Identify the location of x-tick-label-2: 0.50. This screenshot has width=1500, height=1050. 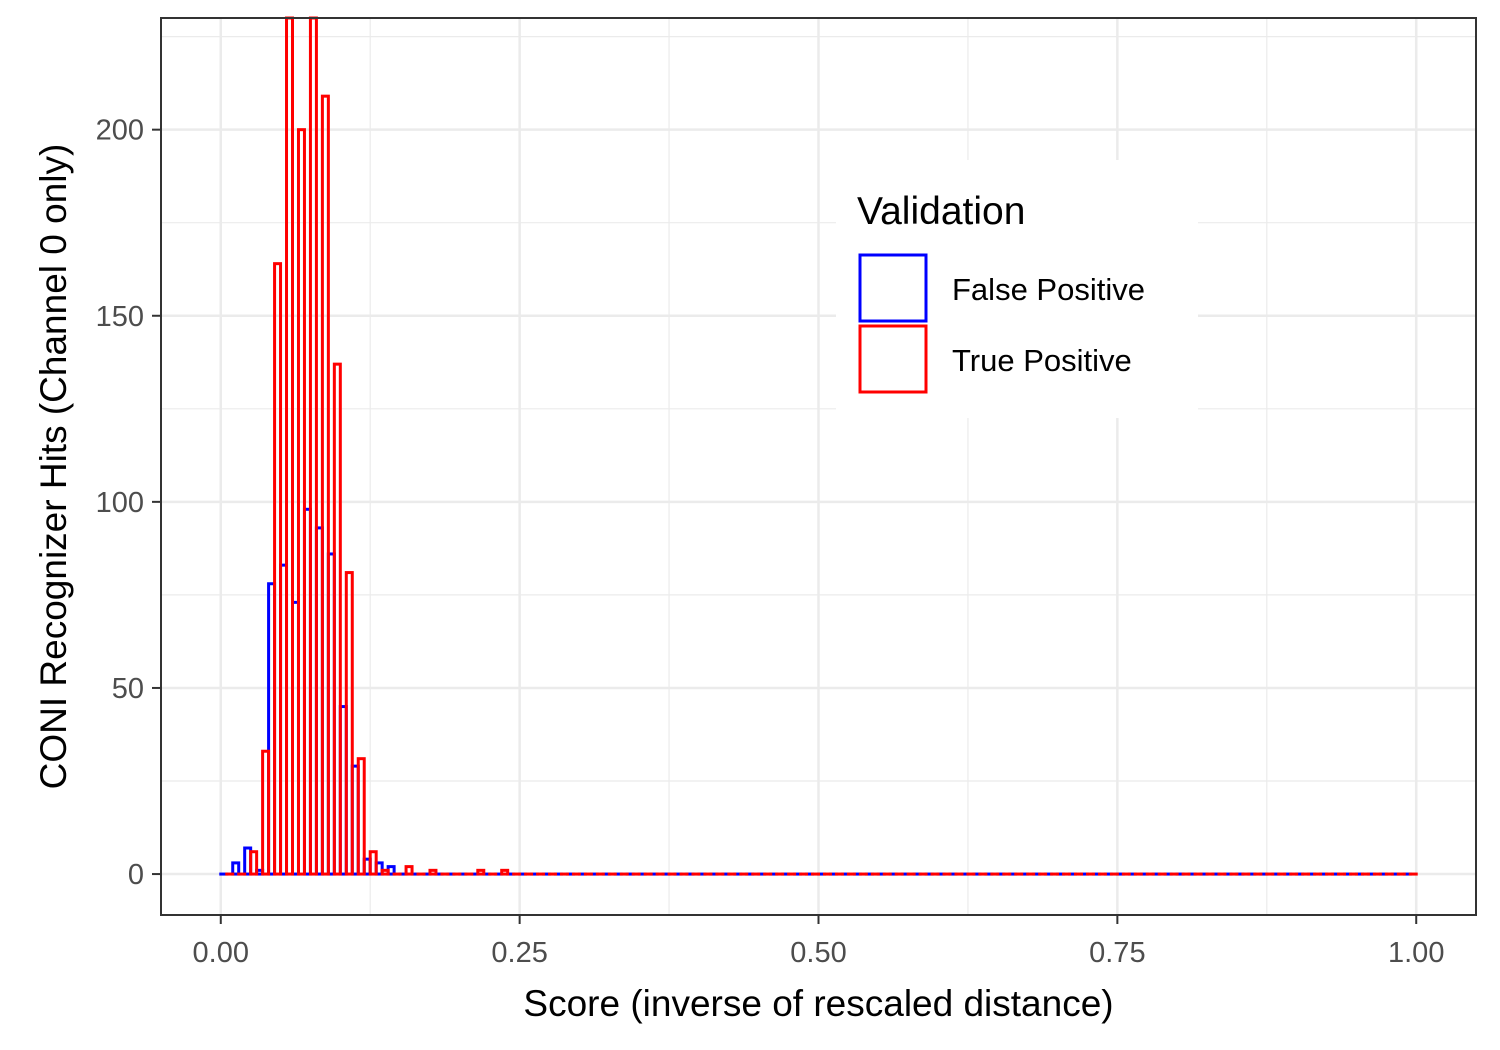
(818, 953).